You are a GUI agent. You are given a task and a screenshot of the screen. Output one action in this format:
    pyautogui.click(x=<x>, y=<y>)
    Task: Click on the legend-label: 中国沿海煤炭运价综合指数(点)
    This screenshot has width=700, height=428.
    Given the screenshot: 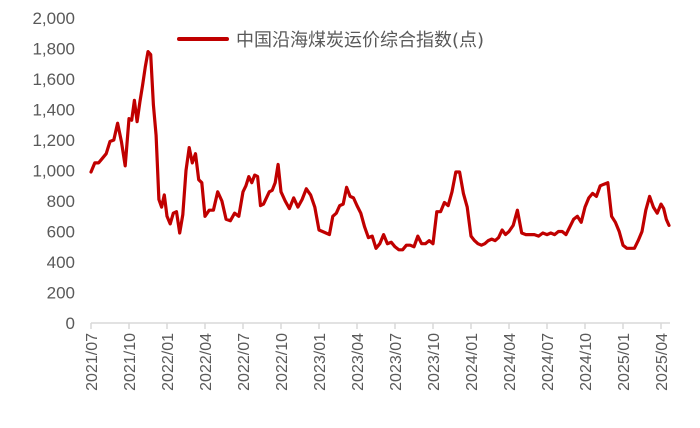 What is the action you would take?
    pyautogui.click(x=360, y=40)
    